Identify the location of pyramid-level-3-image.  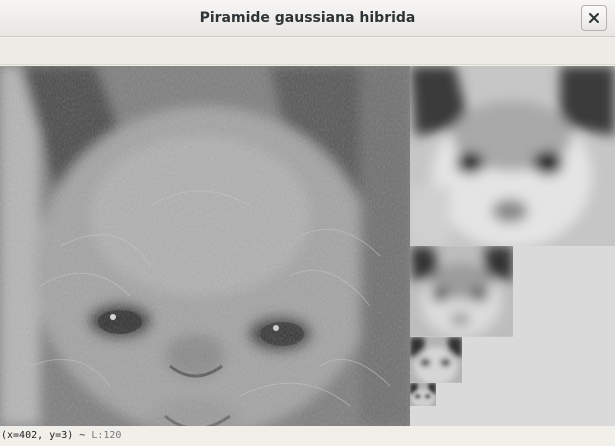
(436, 360).